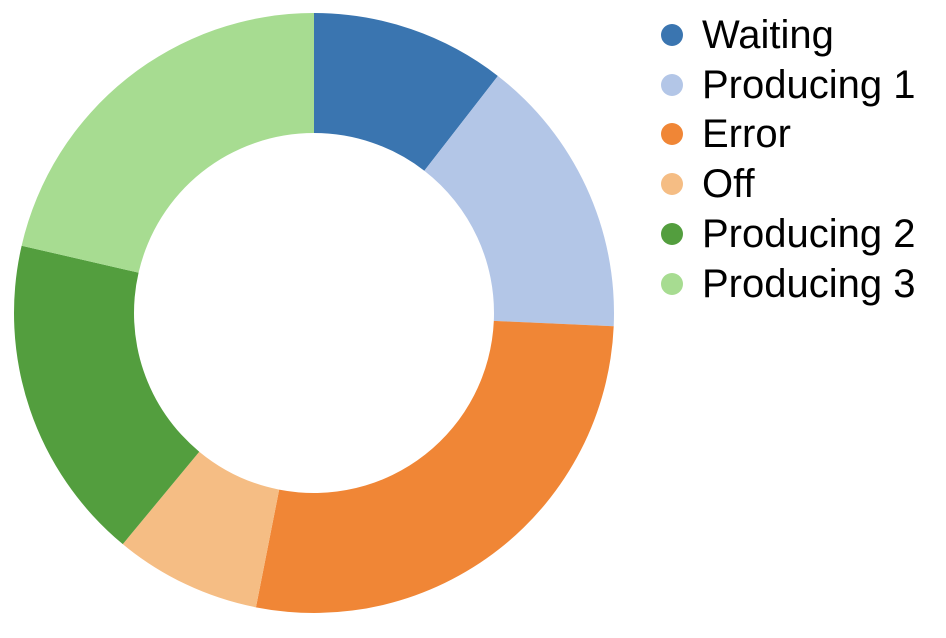  I want to click on legend-item-producing-1: Producing 1, so click(788, 85).